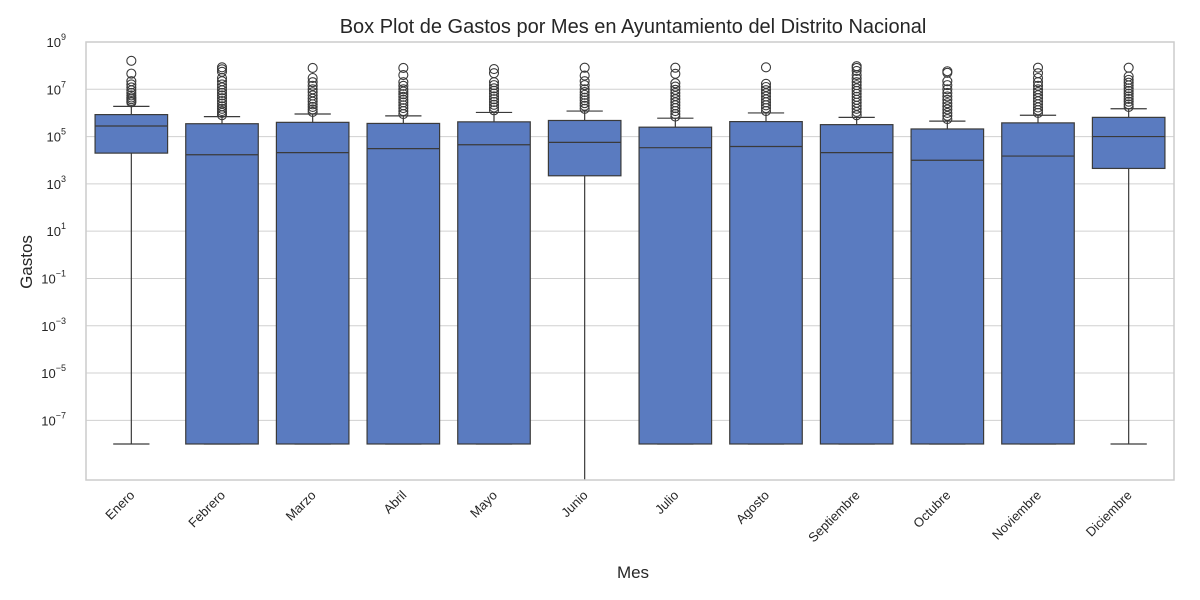 This screenshot has width=1200, height=600. Describe the element at coordinates (56, 88) in the screenshot. I see `y-tick-label: 10⁷` at that location.